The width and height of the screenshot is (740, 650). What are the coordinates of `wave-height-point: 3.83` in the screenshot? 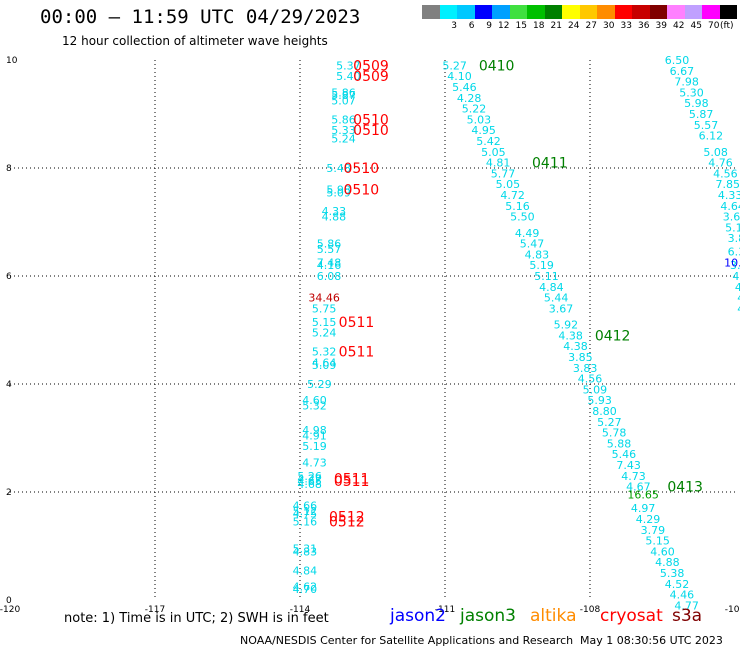 It's located at (585, 368).